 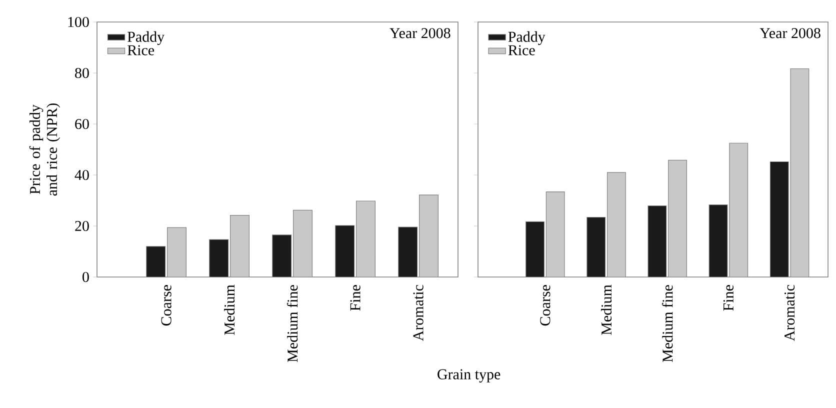 What do you see at coordinates (82, 73) in the screenshot?
I see `y-tick-label: 80` at bounding box center [82, 73].